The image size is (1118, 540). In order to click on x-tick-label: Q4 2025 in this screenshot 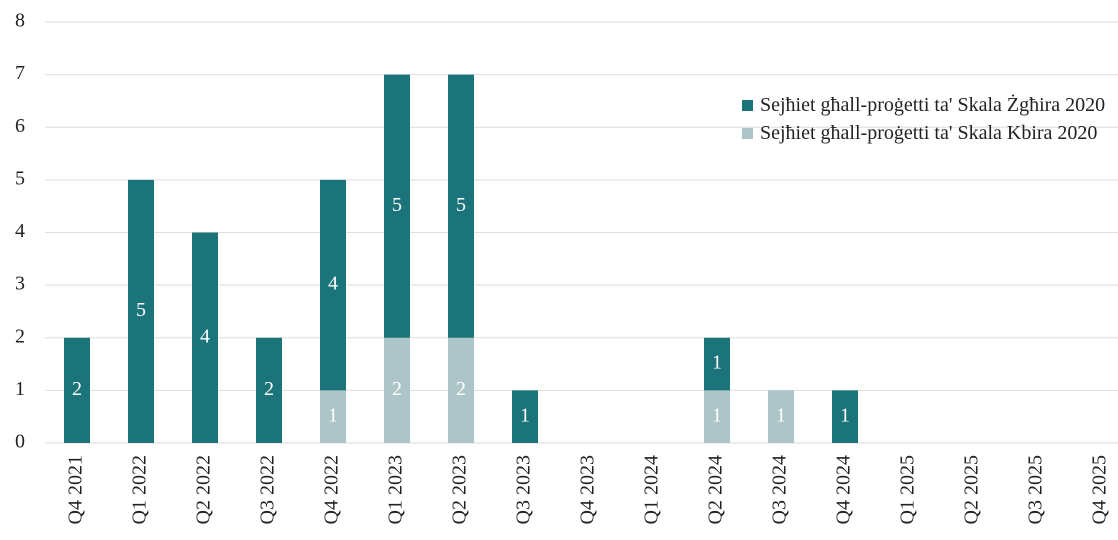, I will do `click(1100, 489)`.